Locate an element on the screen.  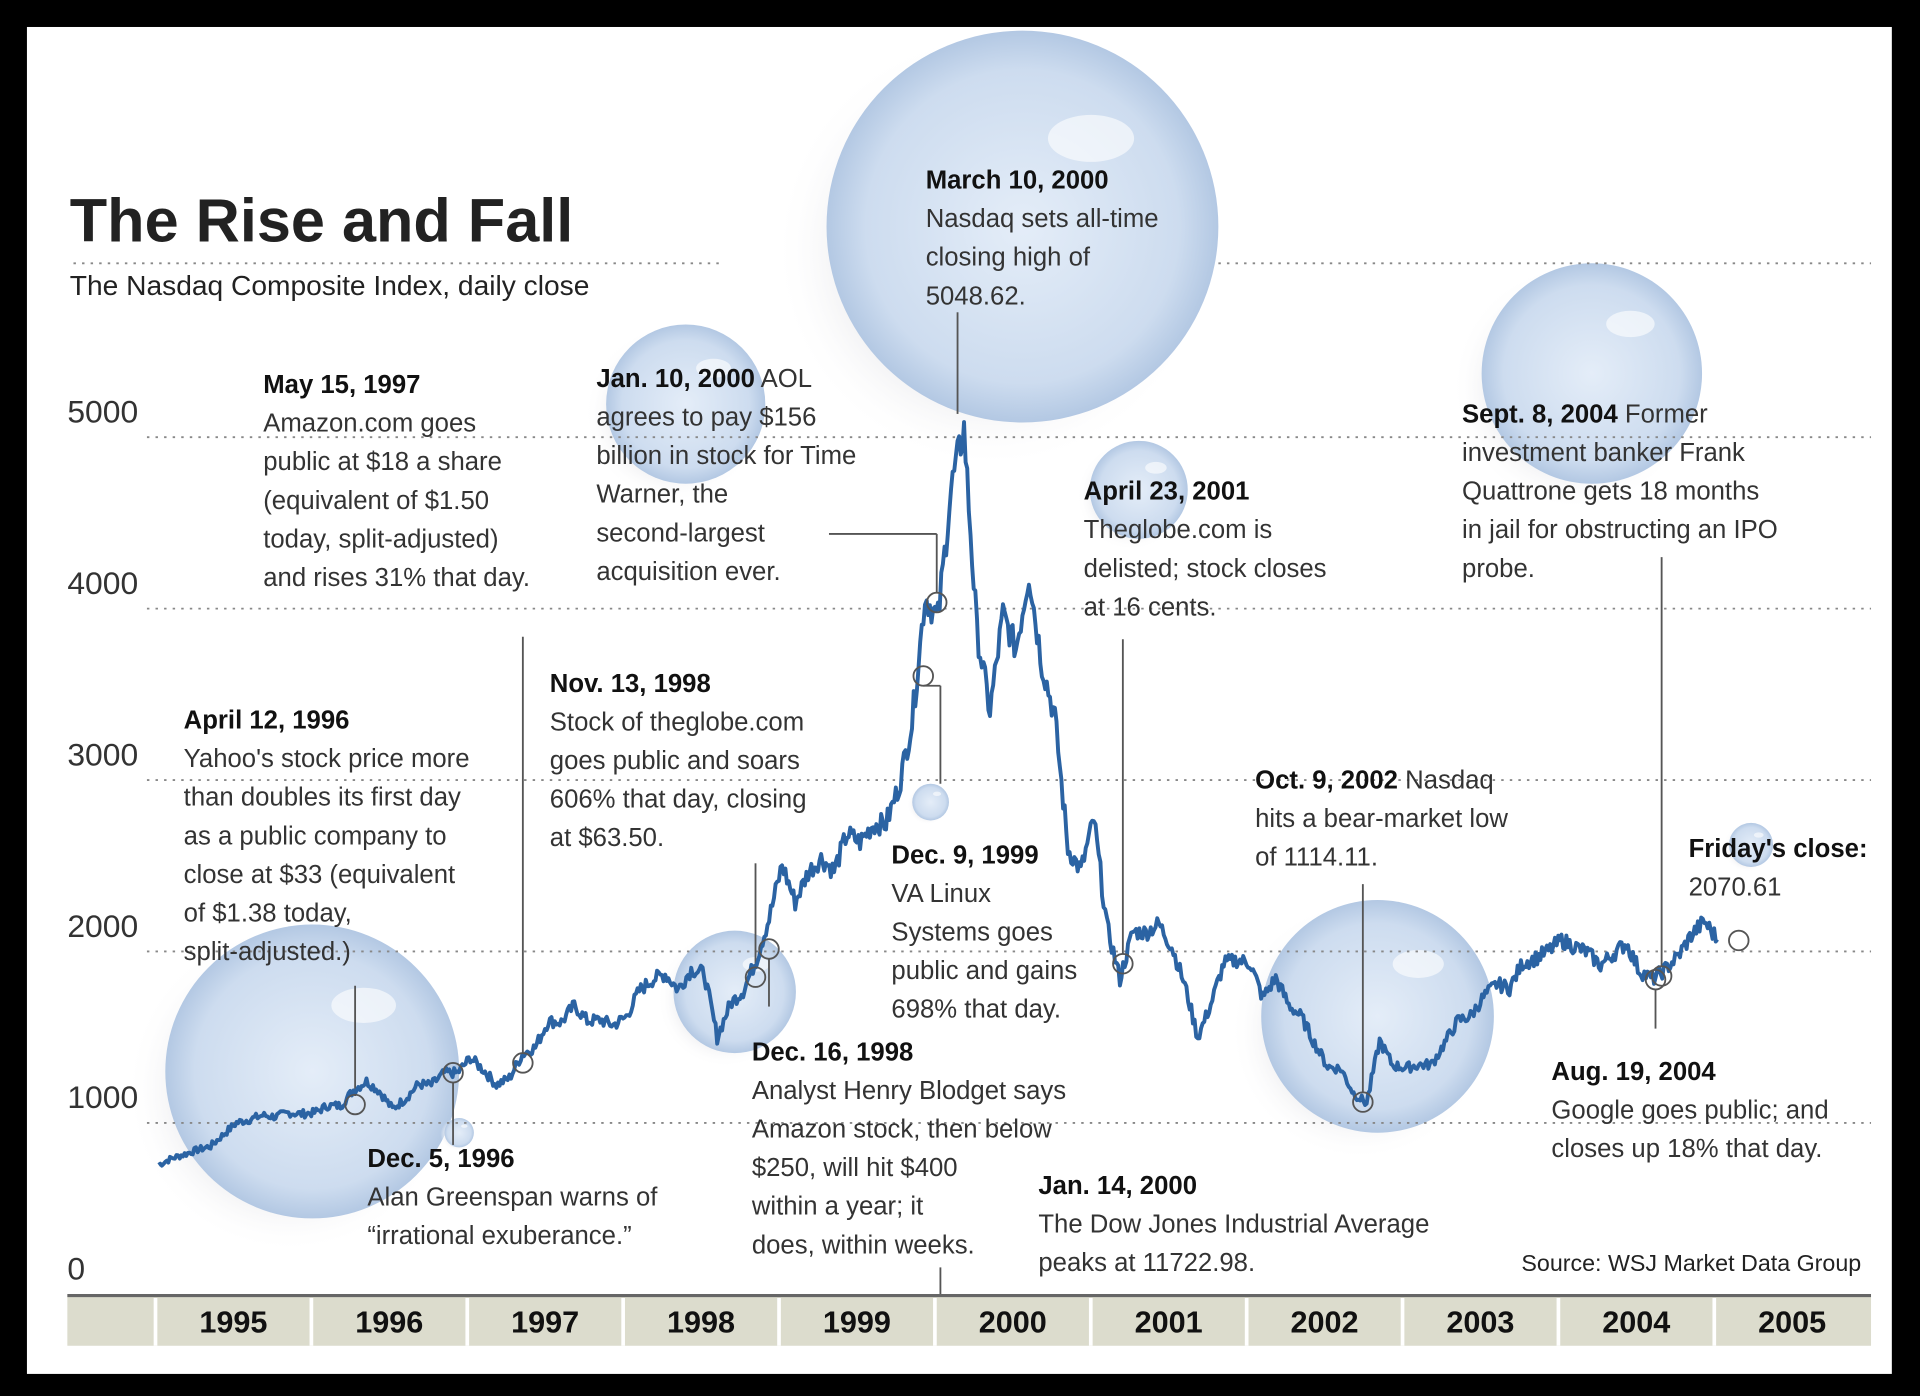
annotation-heading: Friday's close: is located at coordinates (1778, 849).